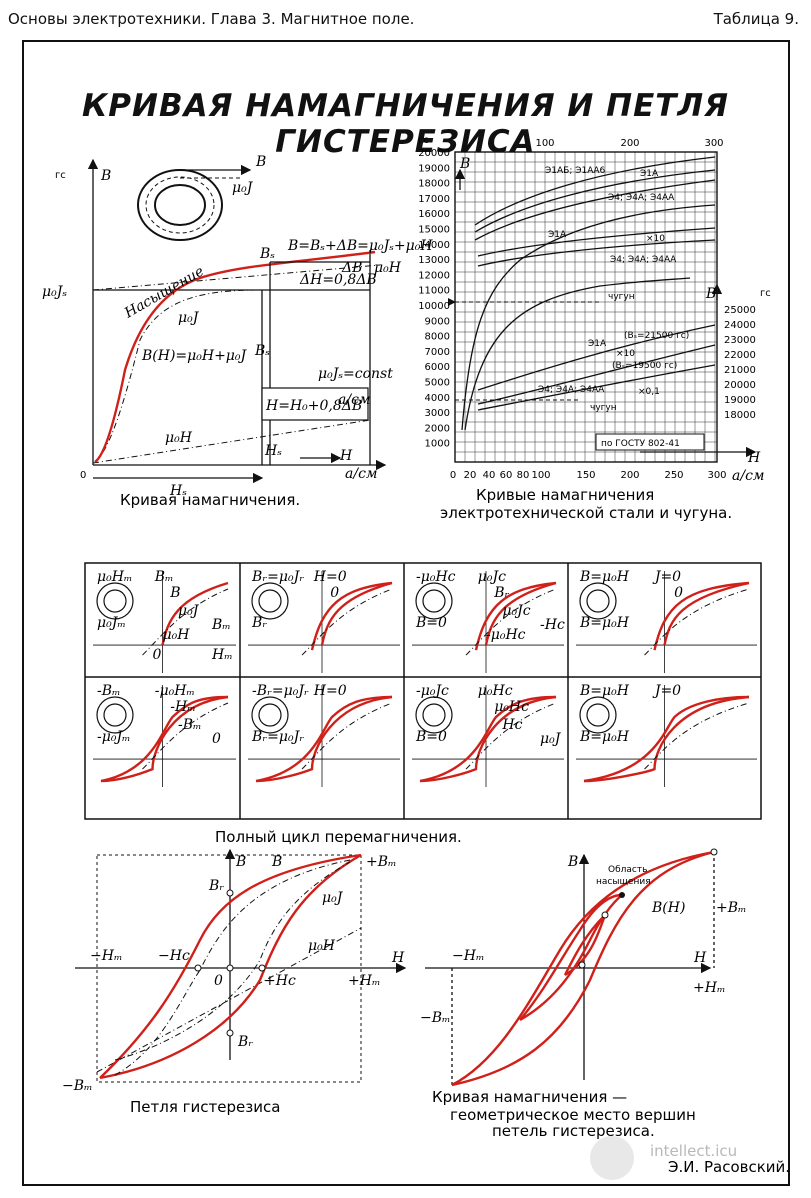 The width and height of the screenshot is (811, 1198). Describe the element at coordinates (218, 981) in the screenshot. I see `hyst-zero: 0` at that location.